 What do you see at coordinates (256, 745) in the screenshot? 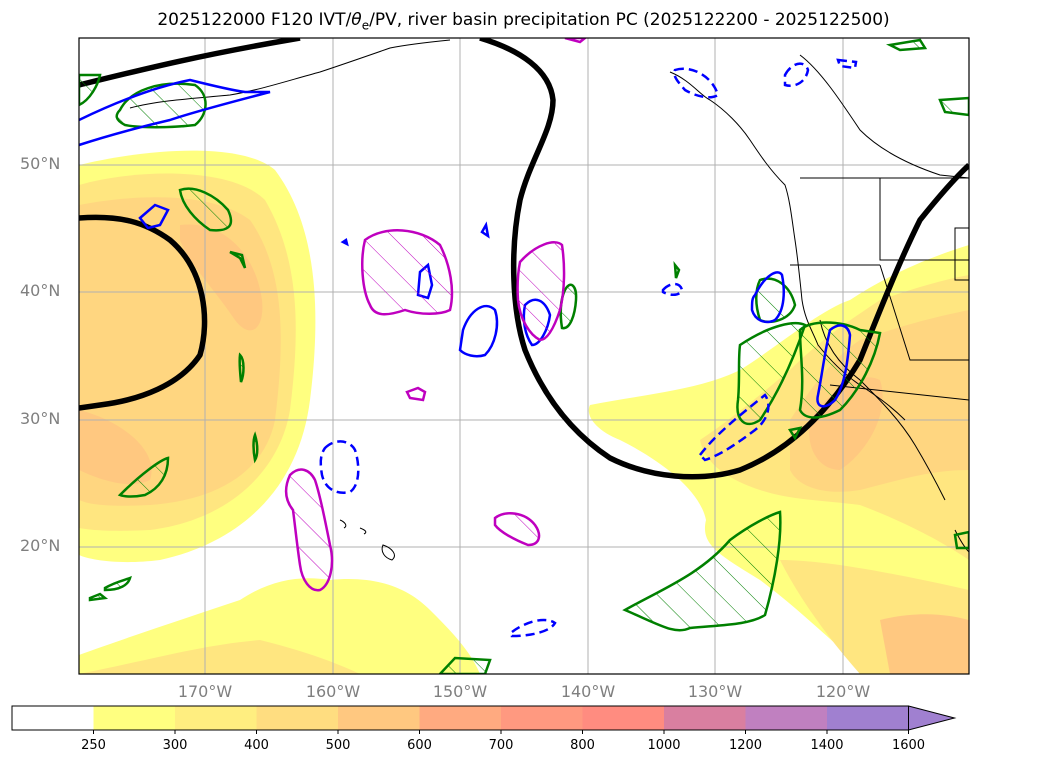
I see `colorbar-tick-label: 400` at bounding box center [256, 745].